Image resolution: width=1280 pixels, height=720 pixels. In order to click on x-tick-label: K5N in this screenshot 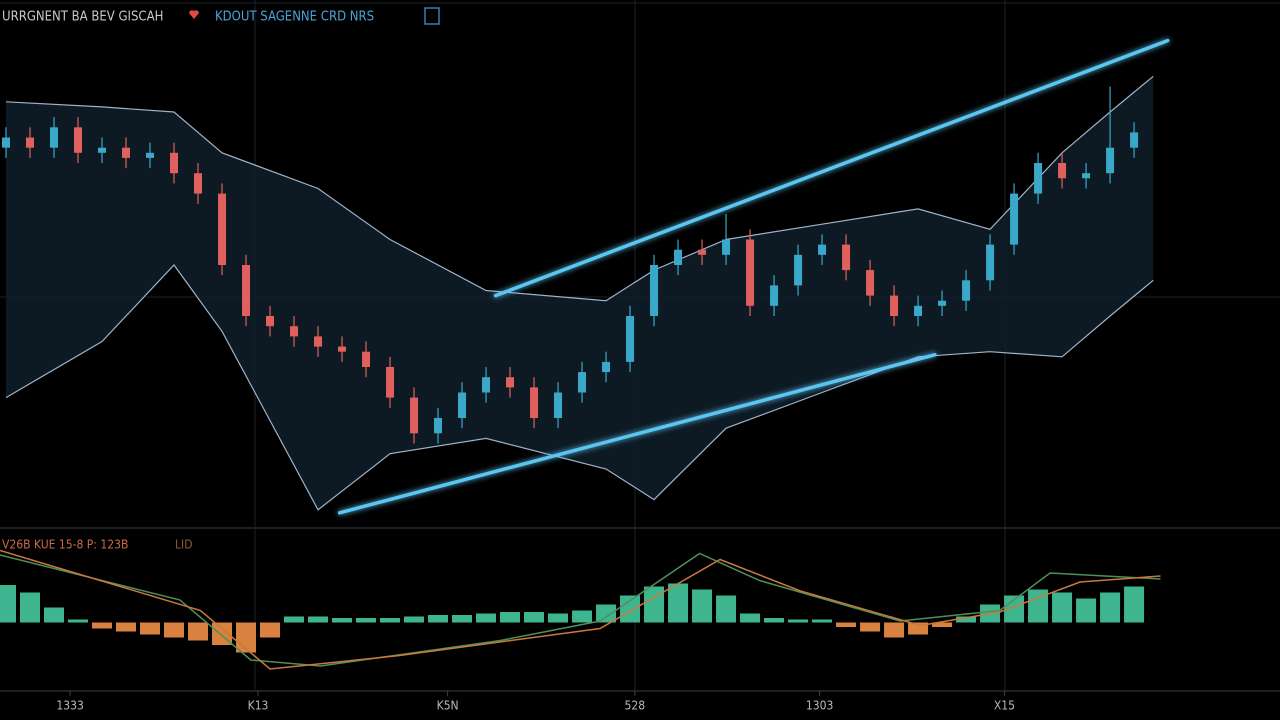, I will do `click(448, 706)`.